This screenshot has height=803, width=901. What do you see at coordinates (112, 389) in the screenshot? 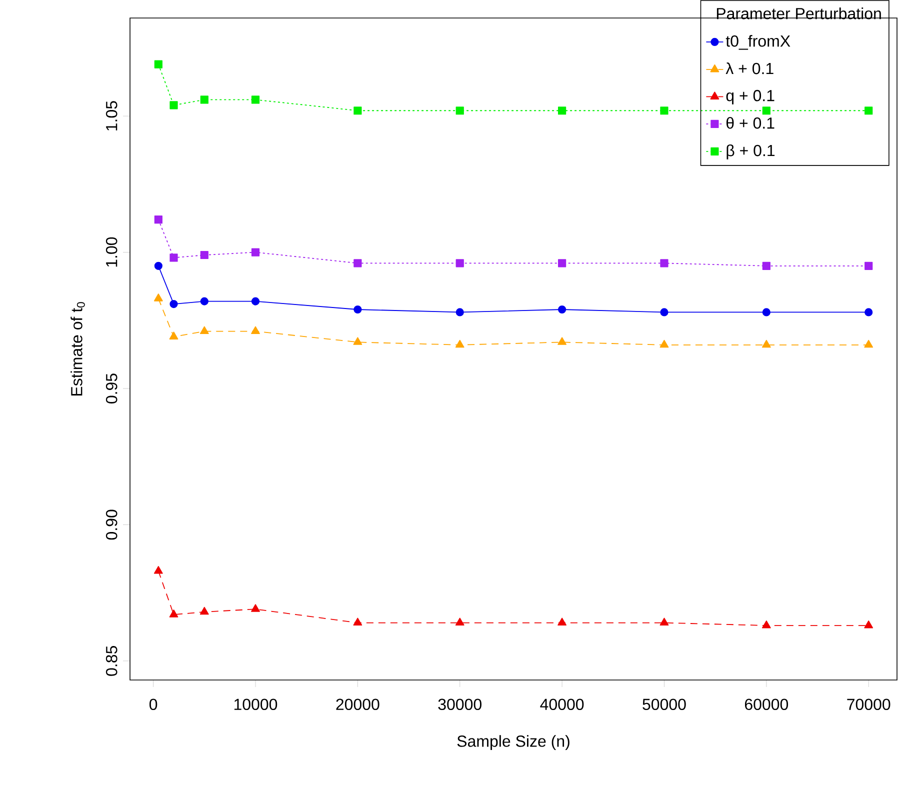
I see `y-tick-label: 0.95` at bounding box center [112, 389].